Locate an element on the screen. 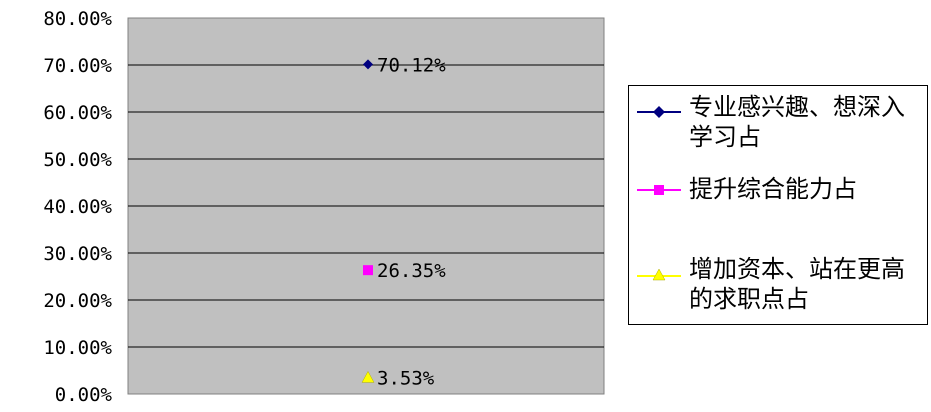  y-tick-label: 30.00% is located at coordinates (77, 254).